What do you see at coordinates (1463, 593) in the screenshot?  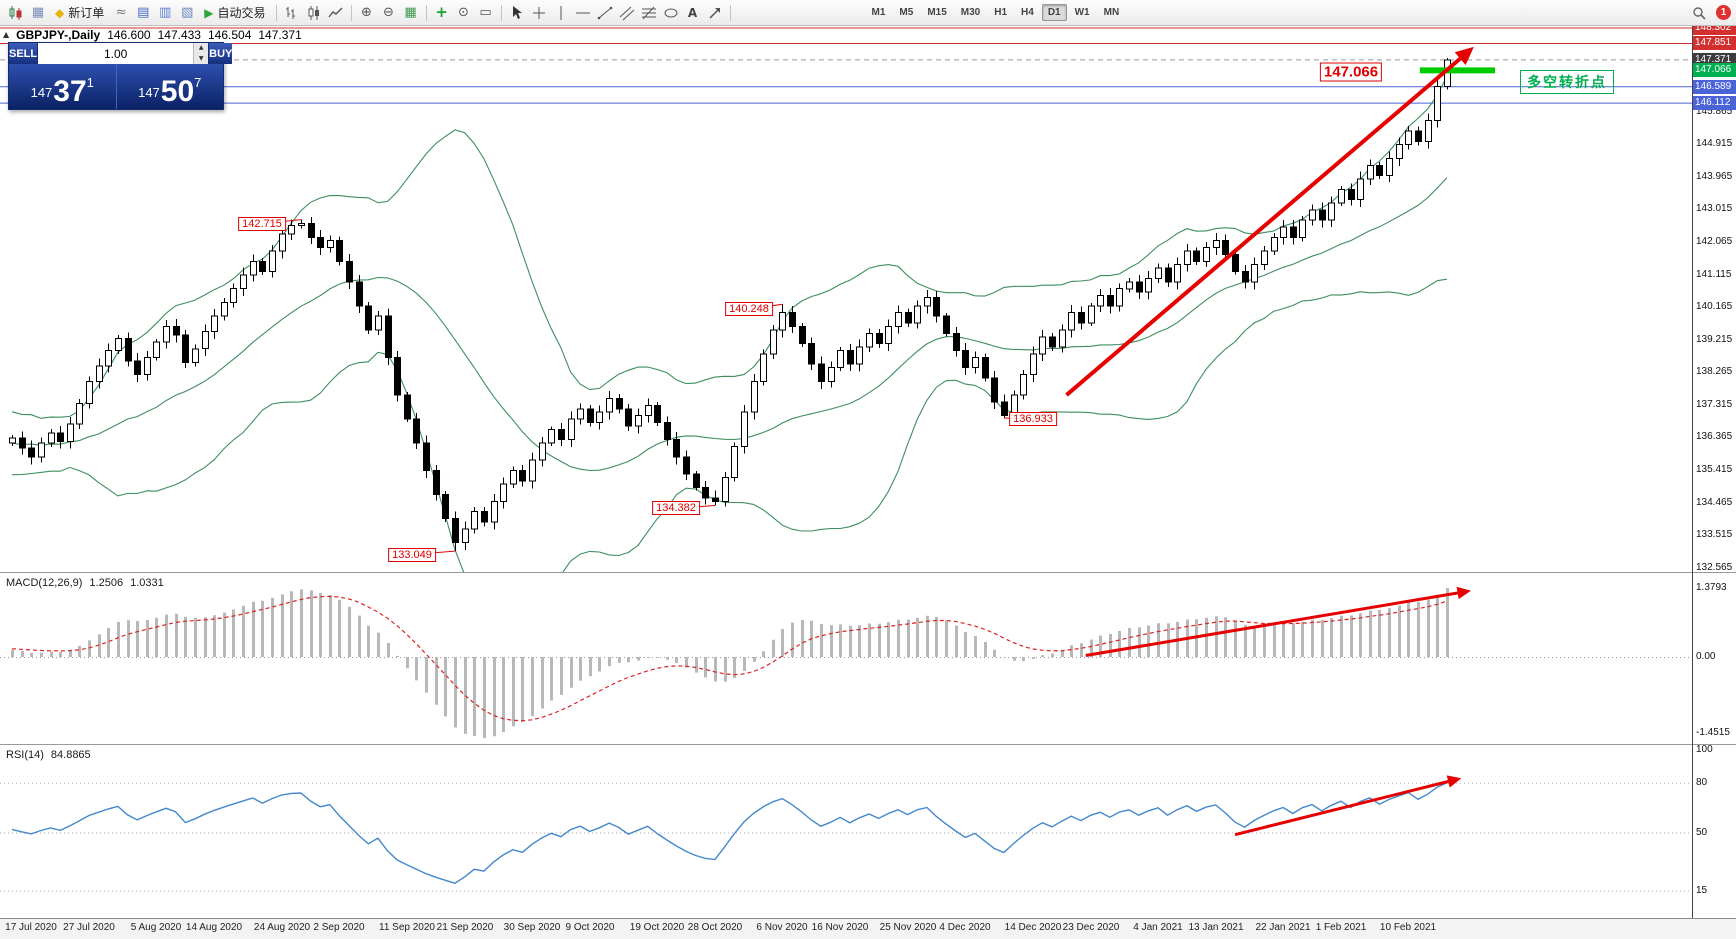 I see `trend-arrow-macd-head` at bounding box center [1463, 593].